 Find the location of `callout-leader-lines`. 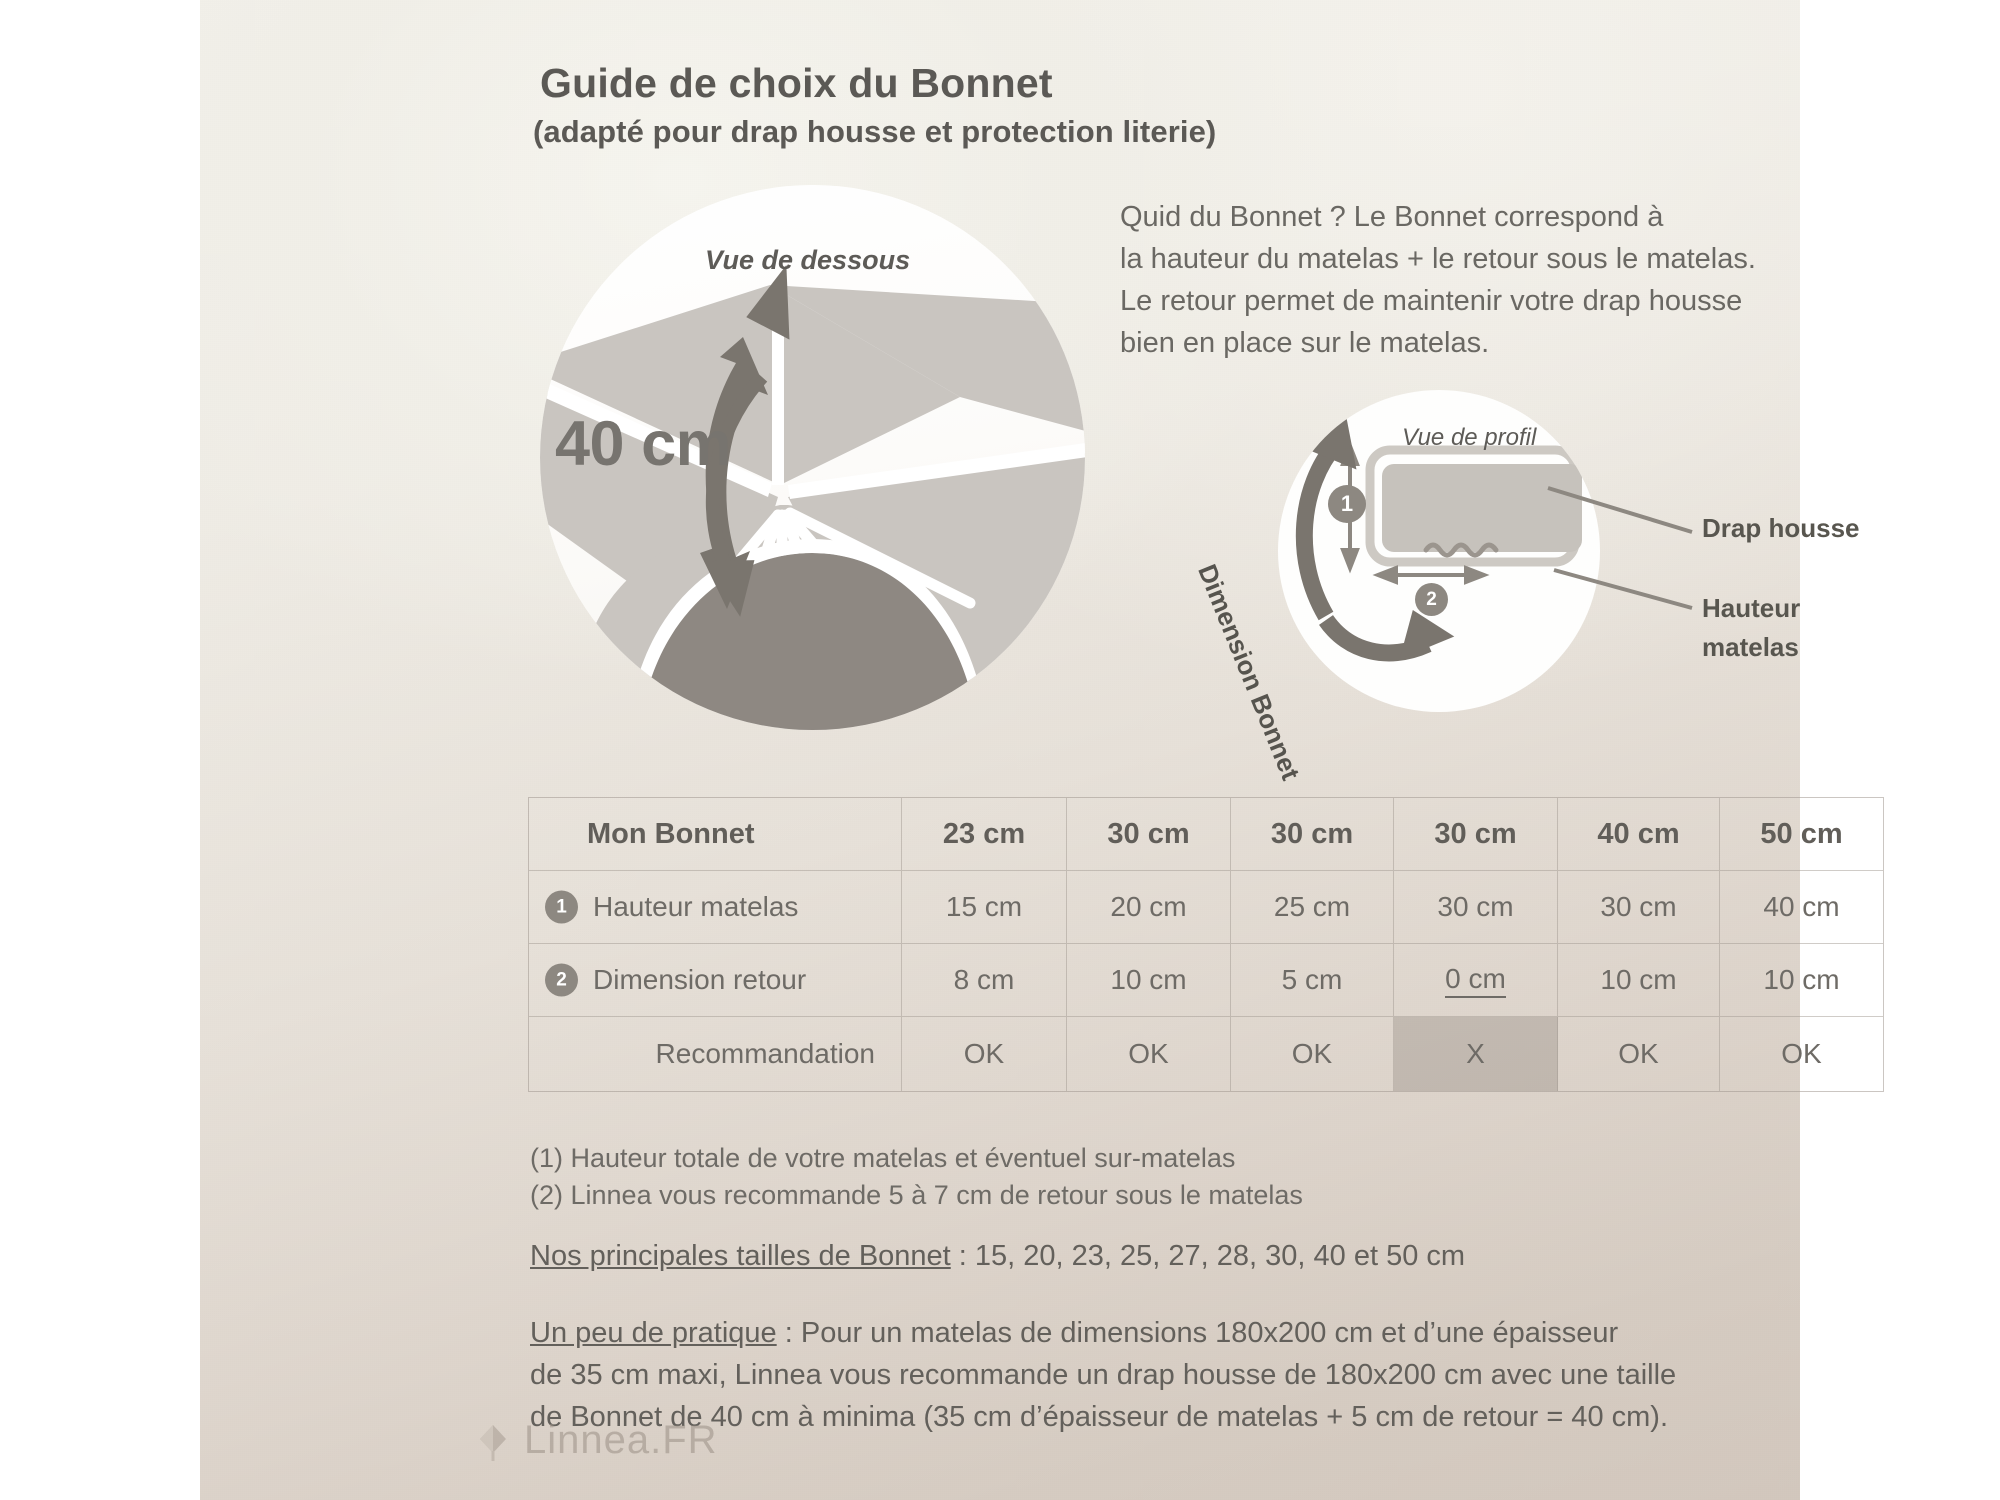

callout-leader-lines is located at coordinates (1620, 548).